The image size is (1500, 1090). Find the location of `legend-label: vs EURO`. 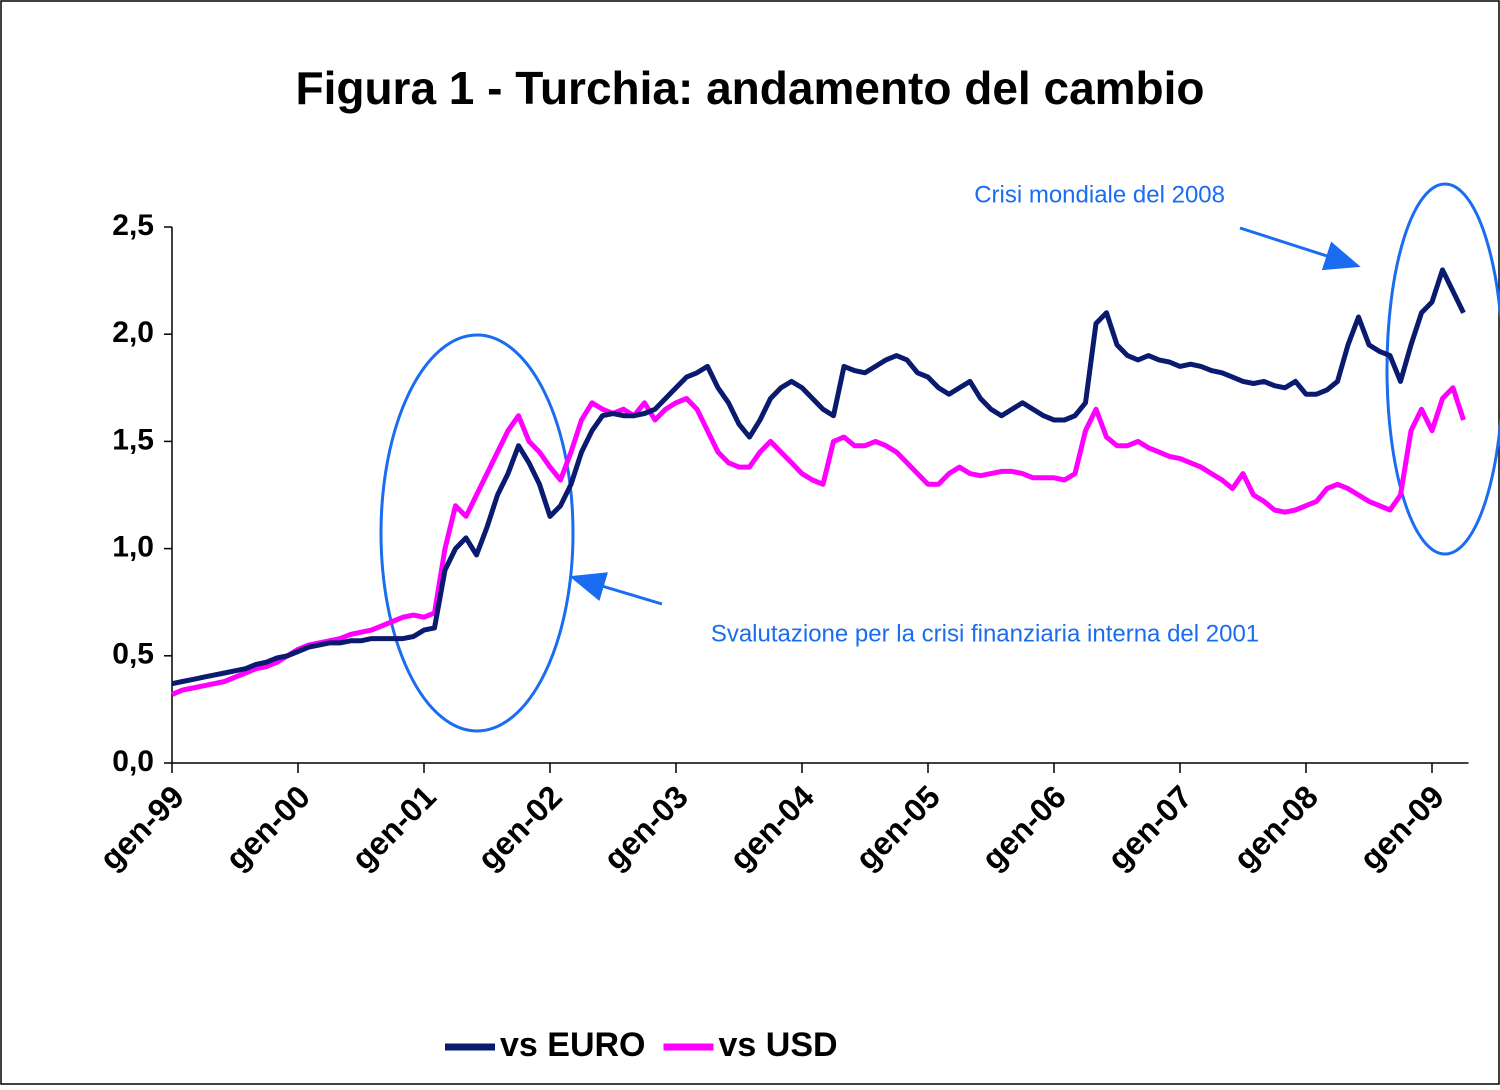

legend-label: vs EURO is located at coordinates (573, 1045).